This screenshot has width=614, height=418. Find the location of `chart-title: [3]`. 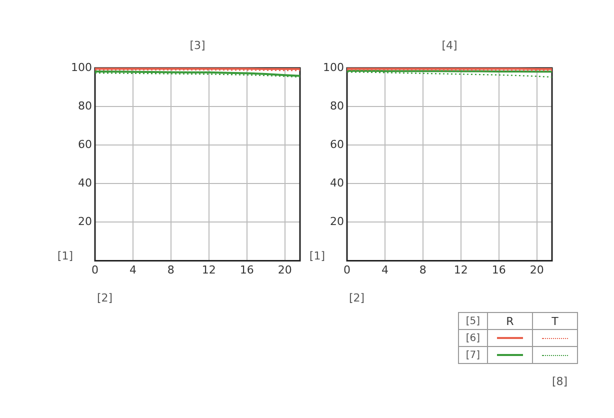

chart-title: [3] is located at coordinates (198, 45).